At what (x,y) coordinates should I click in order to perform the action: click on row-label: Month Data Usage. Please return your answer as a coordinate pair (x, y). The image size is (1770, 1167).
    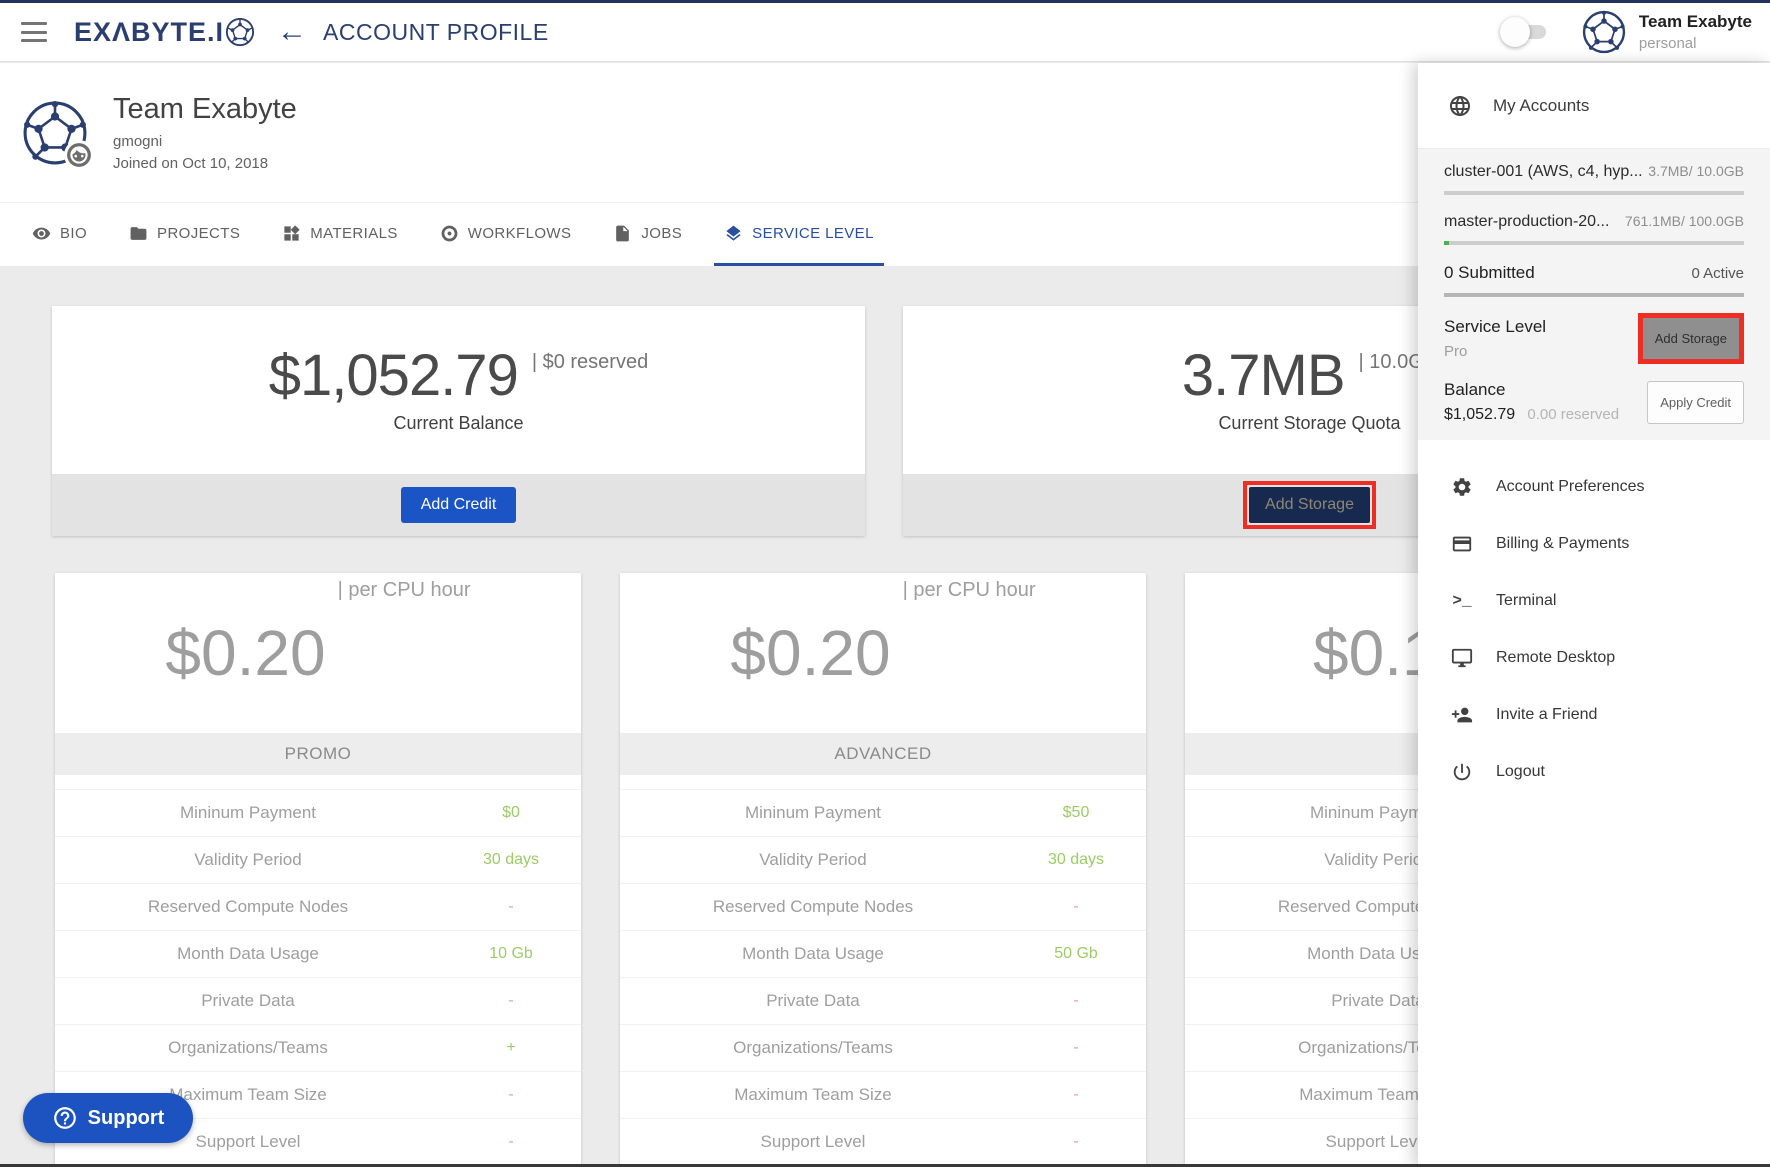
    Looking at the image, I should click on (248, 953).